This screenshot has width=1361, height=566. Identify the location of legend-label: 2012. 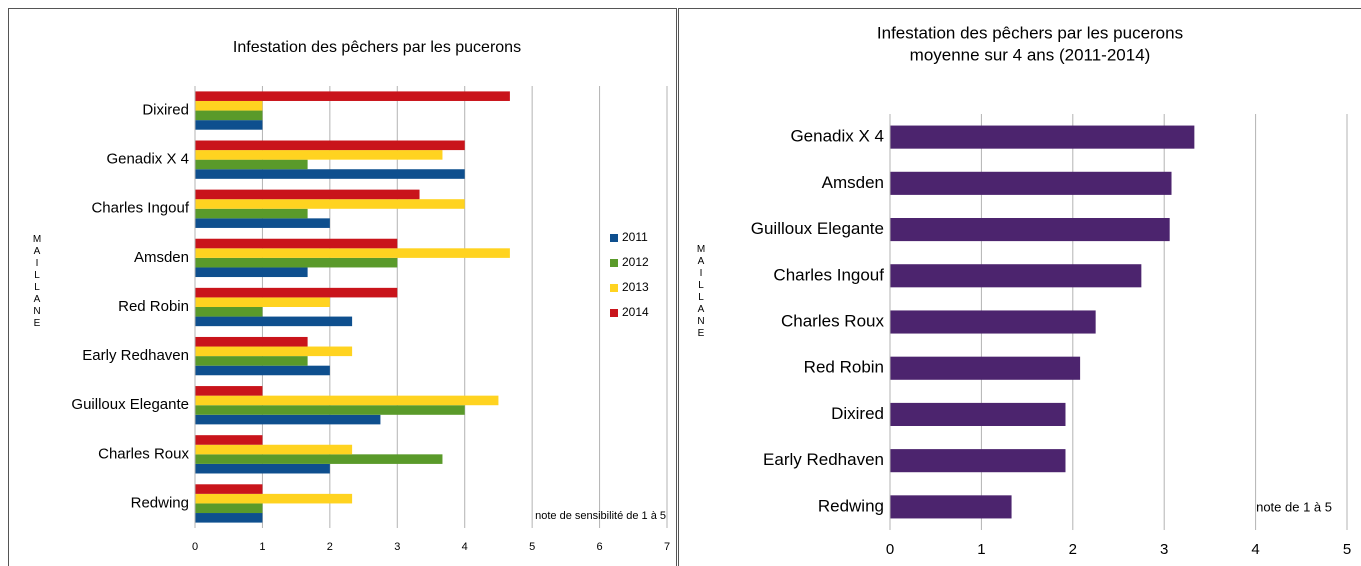
(635, 262).